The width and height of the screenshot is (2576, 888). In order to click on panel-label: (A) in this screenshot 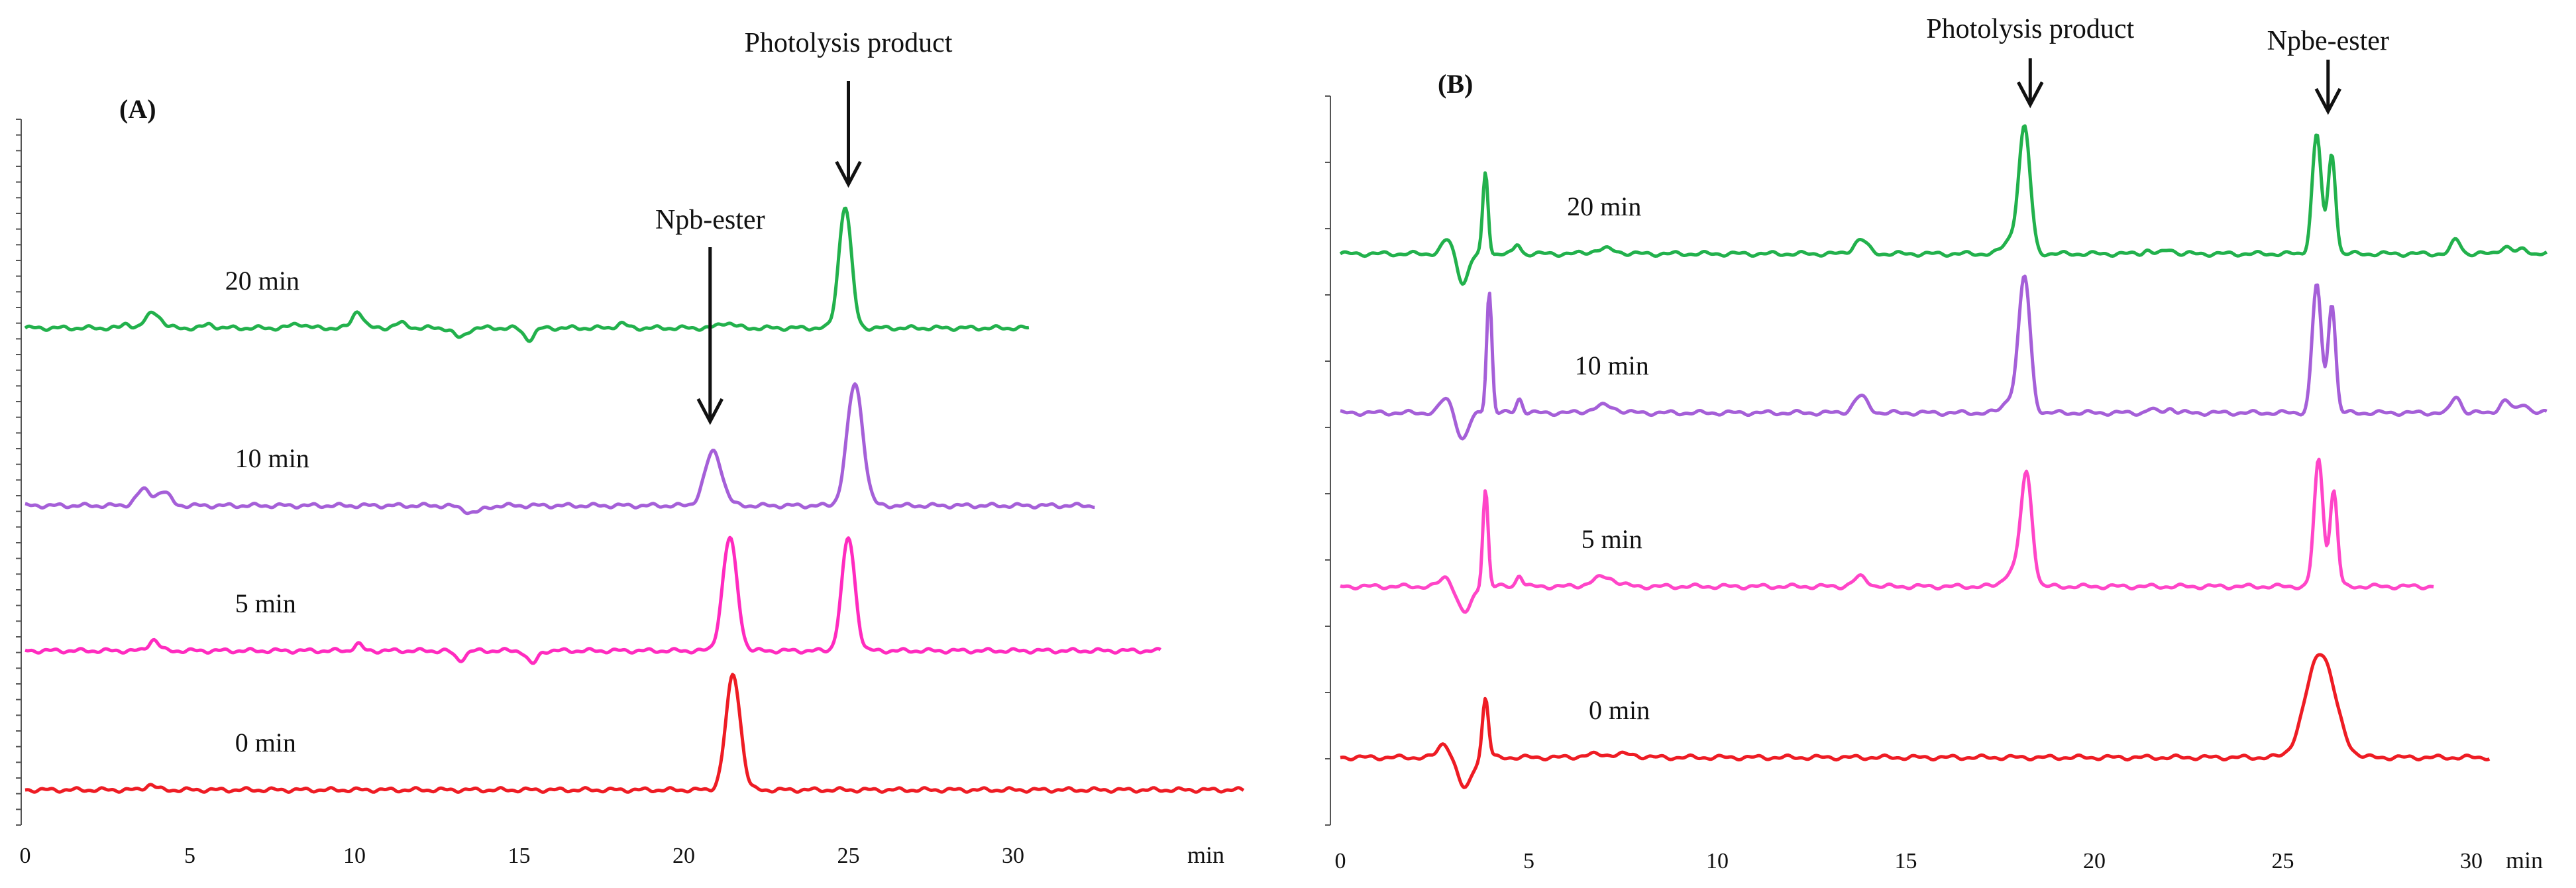, I will do `click(137, 109)`.